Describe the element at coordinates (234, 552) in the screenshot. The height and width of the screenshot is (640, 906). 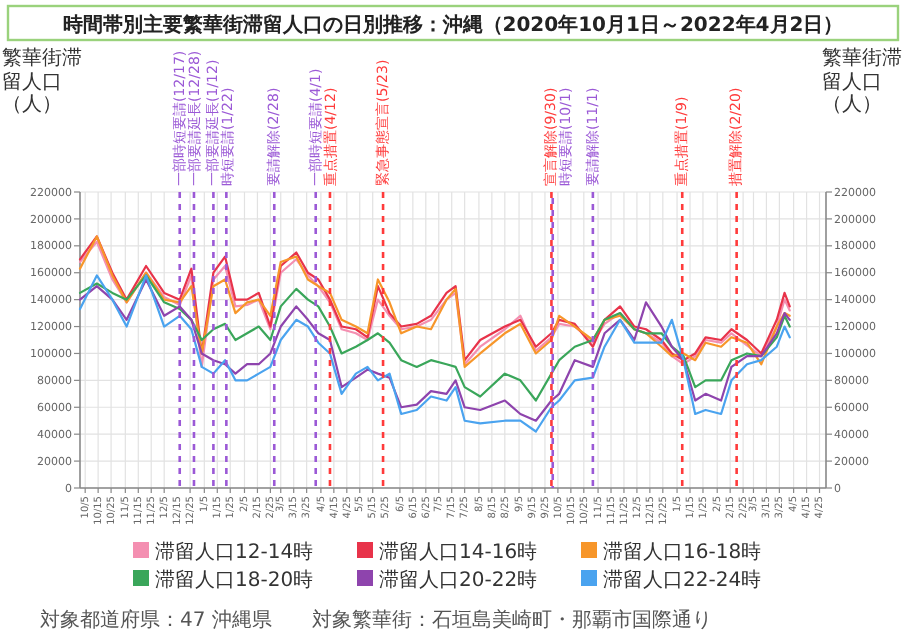
I see `legend-label: 滞留人口12-14時` at that location.